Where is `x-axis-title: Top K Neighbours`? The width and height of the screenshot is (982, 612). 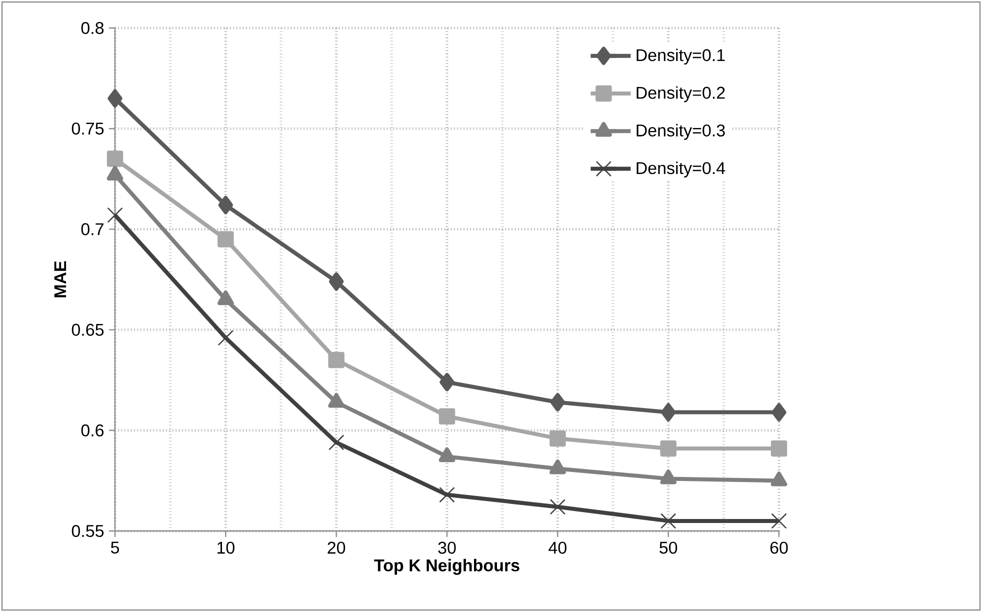 x-axis-title: Top K Neighbours is located at coordinates (447, 566).